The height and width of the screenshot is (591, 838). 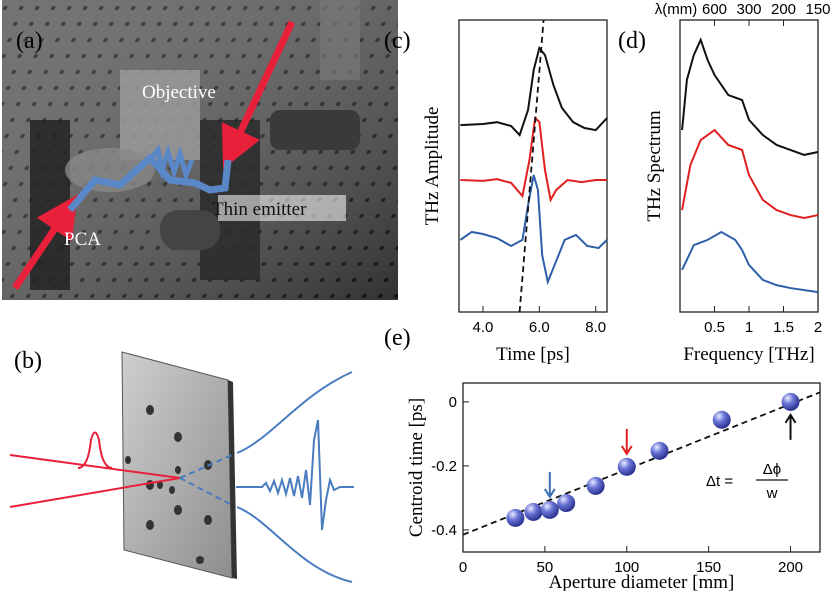 What do you see at coordinates (654, 166) in the screenshot?
I see `y-axis-label: THz Spectrum` at bounding box center [654, 166].